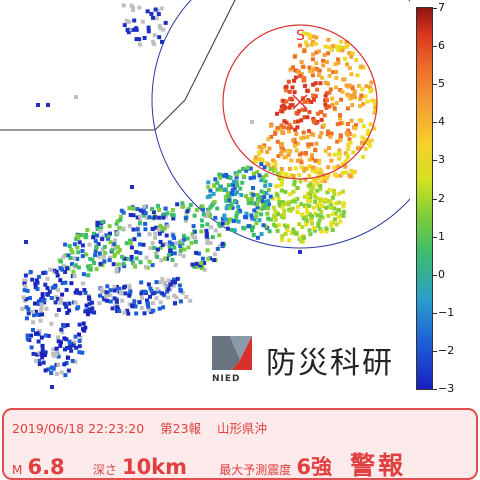 The width and height of the screenshot is (480, 480). Describe the element at coordinates (118, 65) in the screenshot. I see `inset-frame-line` at that location.